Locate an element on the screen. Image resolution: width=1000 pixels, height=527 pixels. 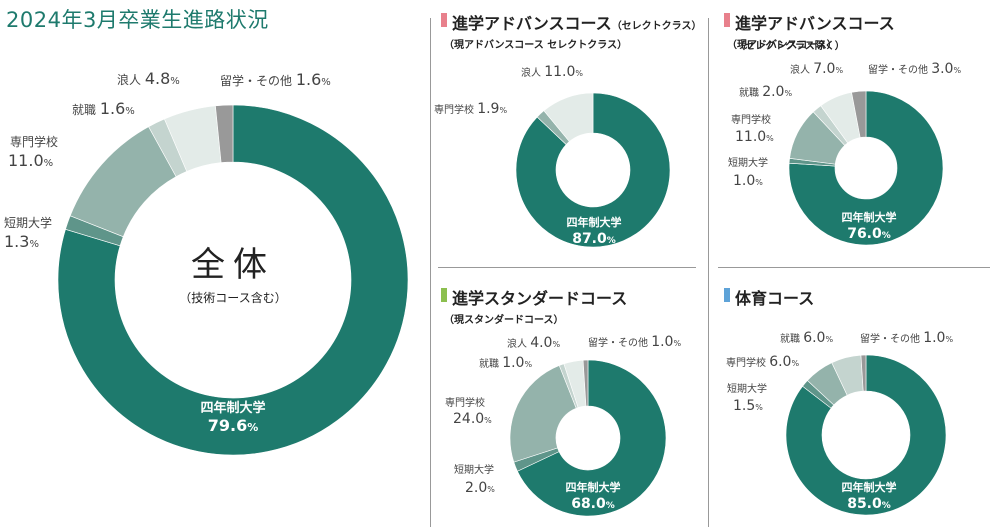
overall-center-subtitle: （技術コース含む） is located at coordinates (232, 297).